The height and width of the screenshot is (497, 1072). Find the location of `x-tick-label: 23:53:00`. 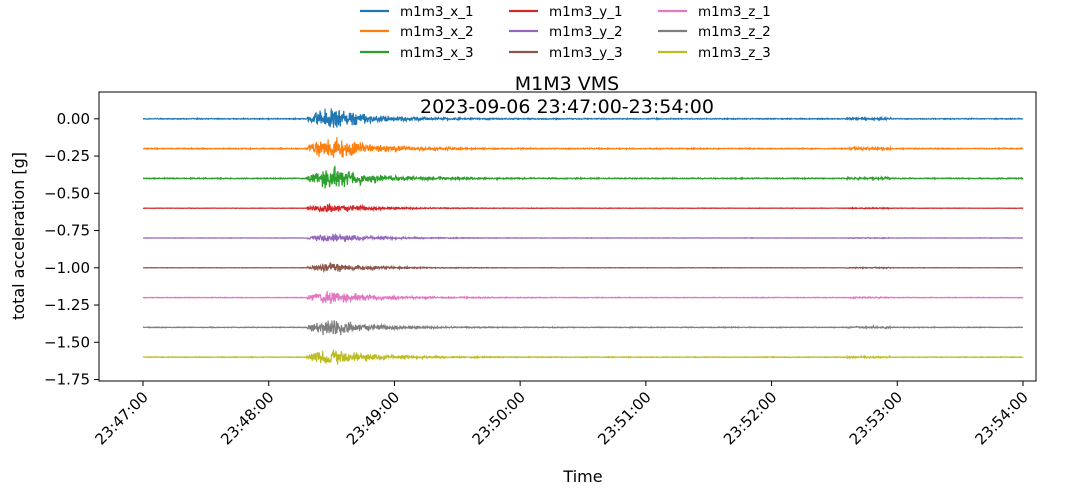

x-tick-label: 23:53:00 is located at coordinates (876, 418).